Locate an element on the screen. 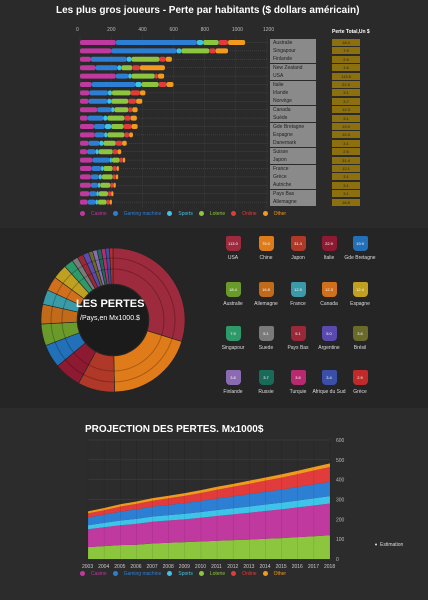 The height and width of the screenshot is (600, 428). donut-hole is located at coordinates (113, 320).